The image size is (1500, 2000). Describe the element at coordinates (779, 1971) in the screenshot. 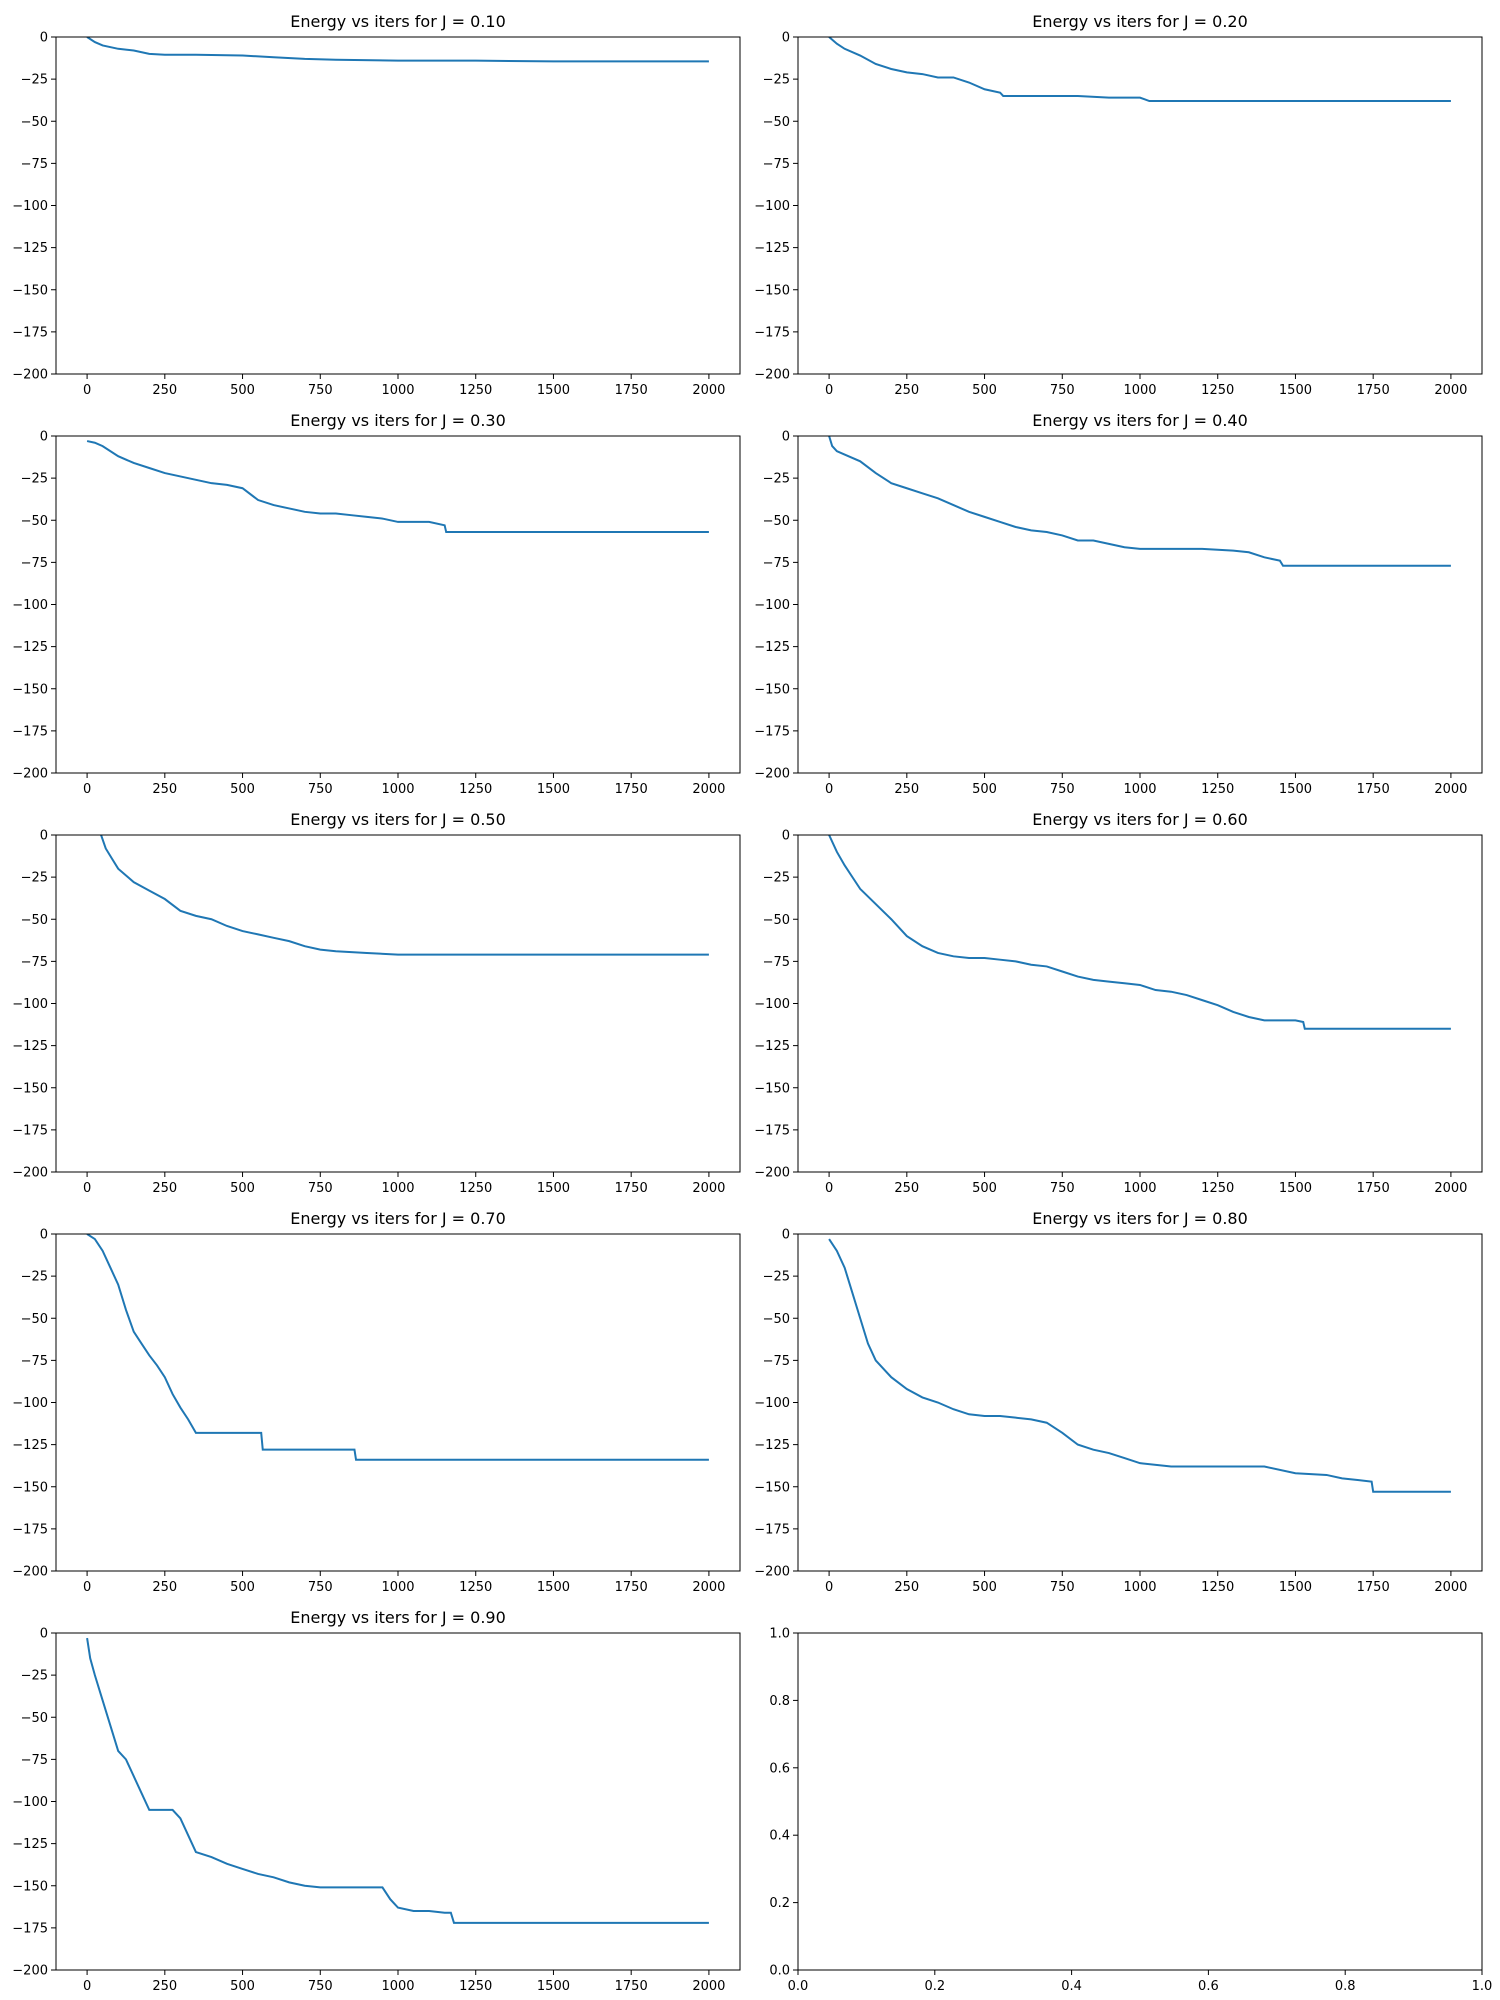

I see `y-tick-label: 0.0` at that location.